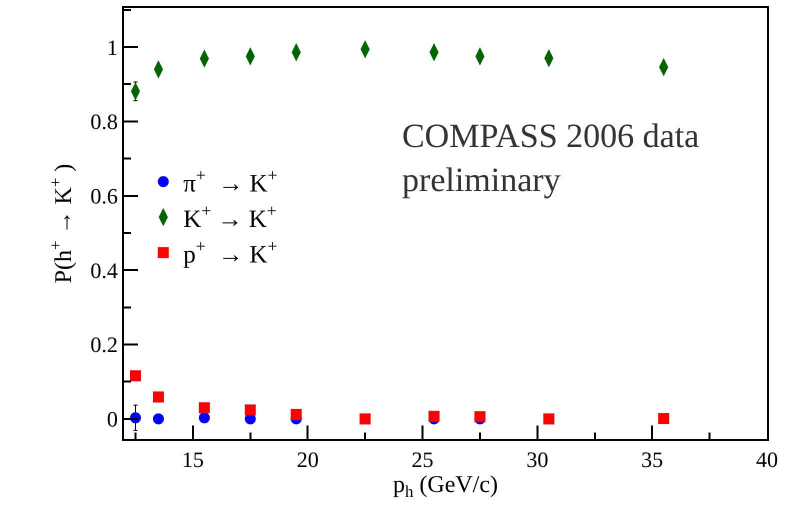 This screenshot has height=524, width=804. Describe the element at coordinates (112, 47) in the screenshot. I see `y-tick-label: 1` at that location.